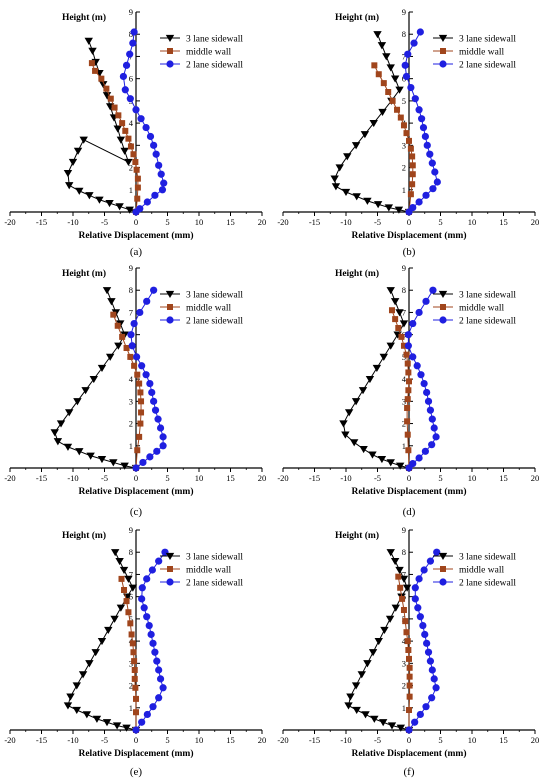  What do you see at coordinates (136, 512) in the screenshot?
I see `panel-label: (c)` at bounding box center [136, 512].